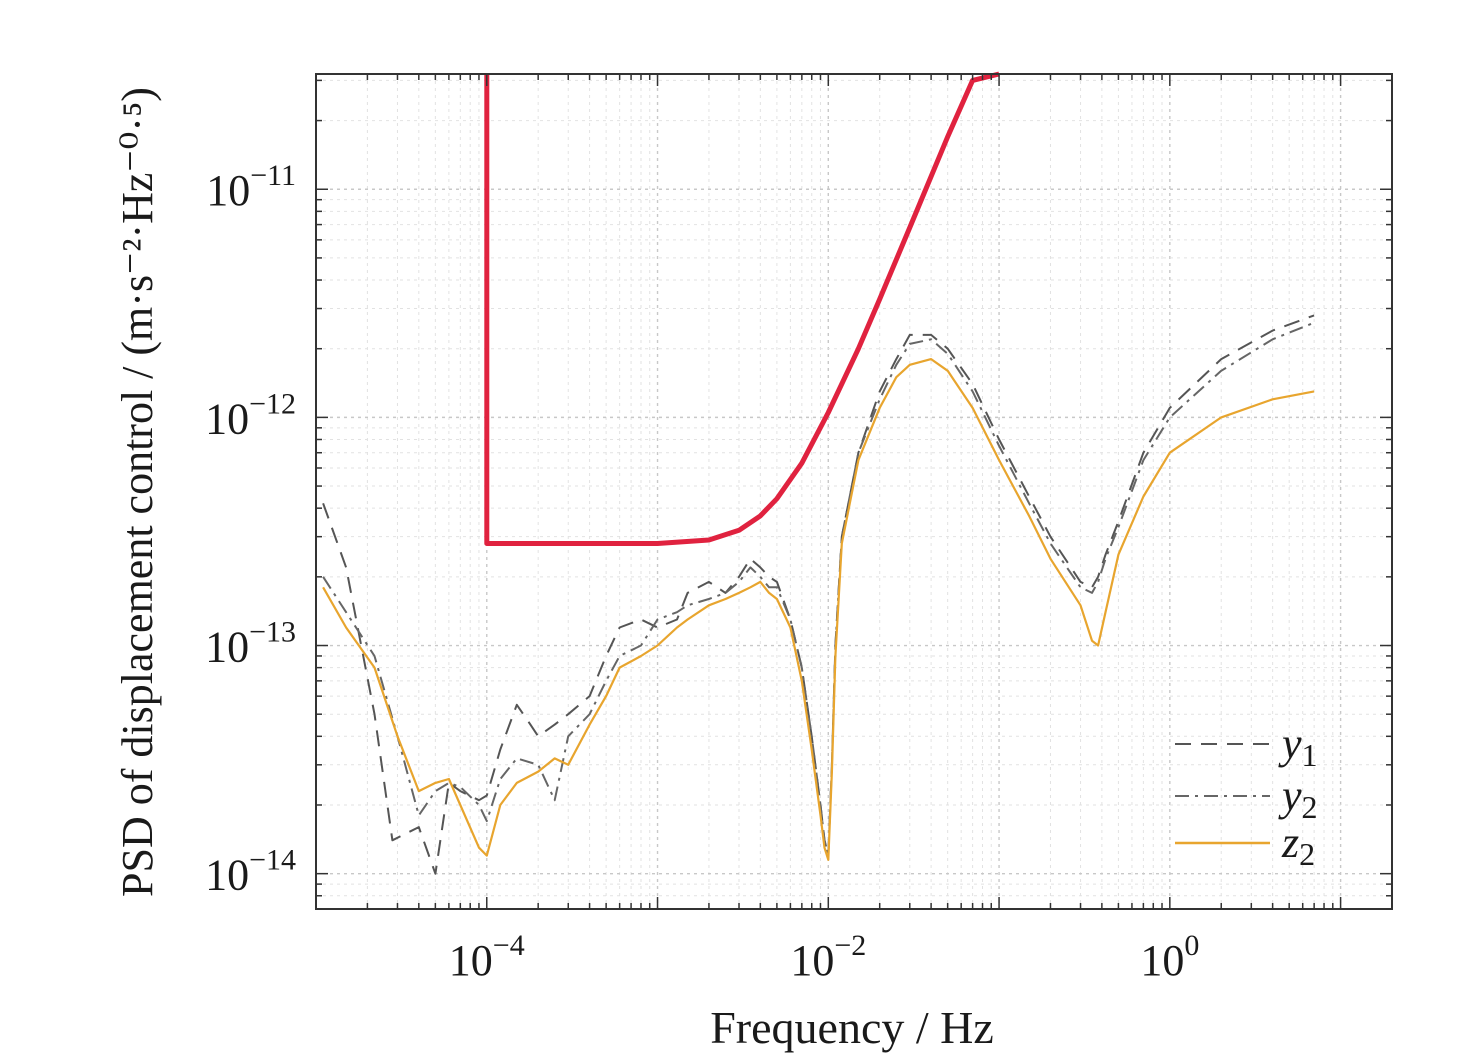 The width and height of the screenshot is (1476, 1061). I want to click on legend-label-name: z, so click(1290, 842).